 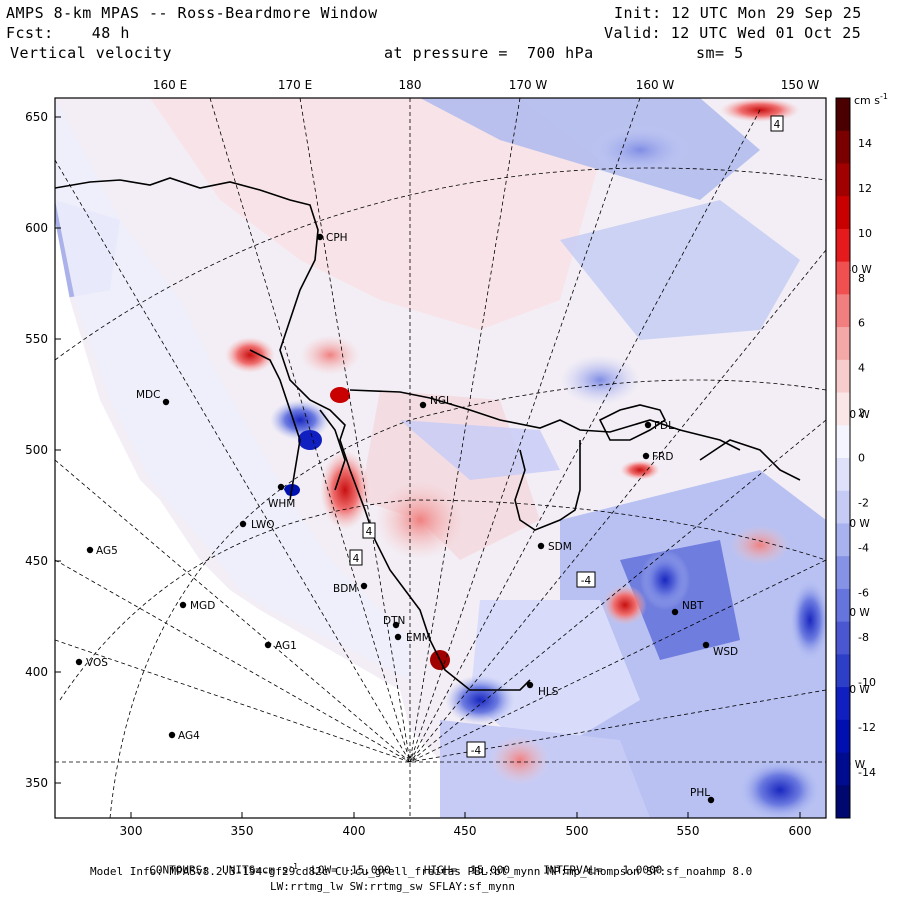 What do you see at coordinates (36, 783) in the screenshot?
I see `y-tick-label: 350` at bounding box center [36, 783].